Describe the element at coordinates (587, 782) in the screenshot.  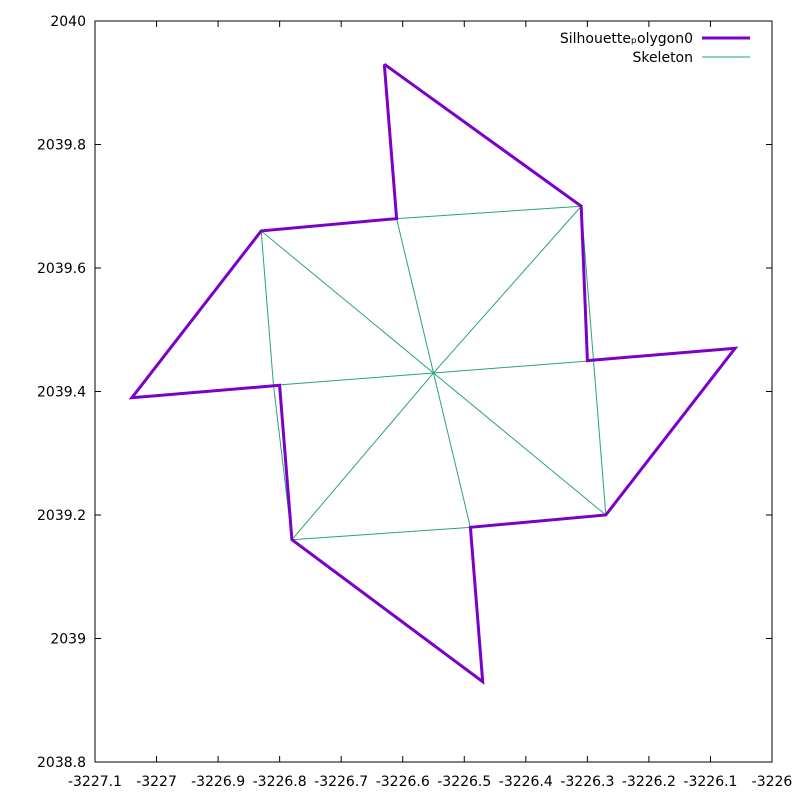
I see `x-tick-label: -3226.3` at that location.